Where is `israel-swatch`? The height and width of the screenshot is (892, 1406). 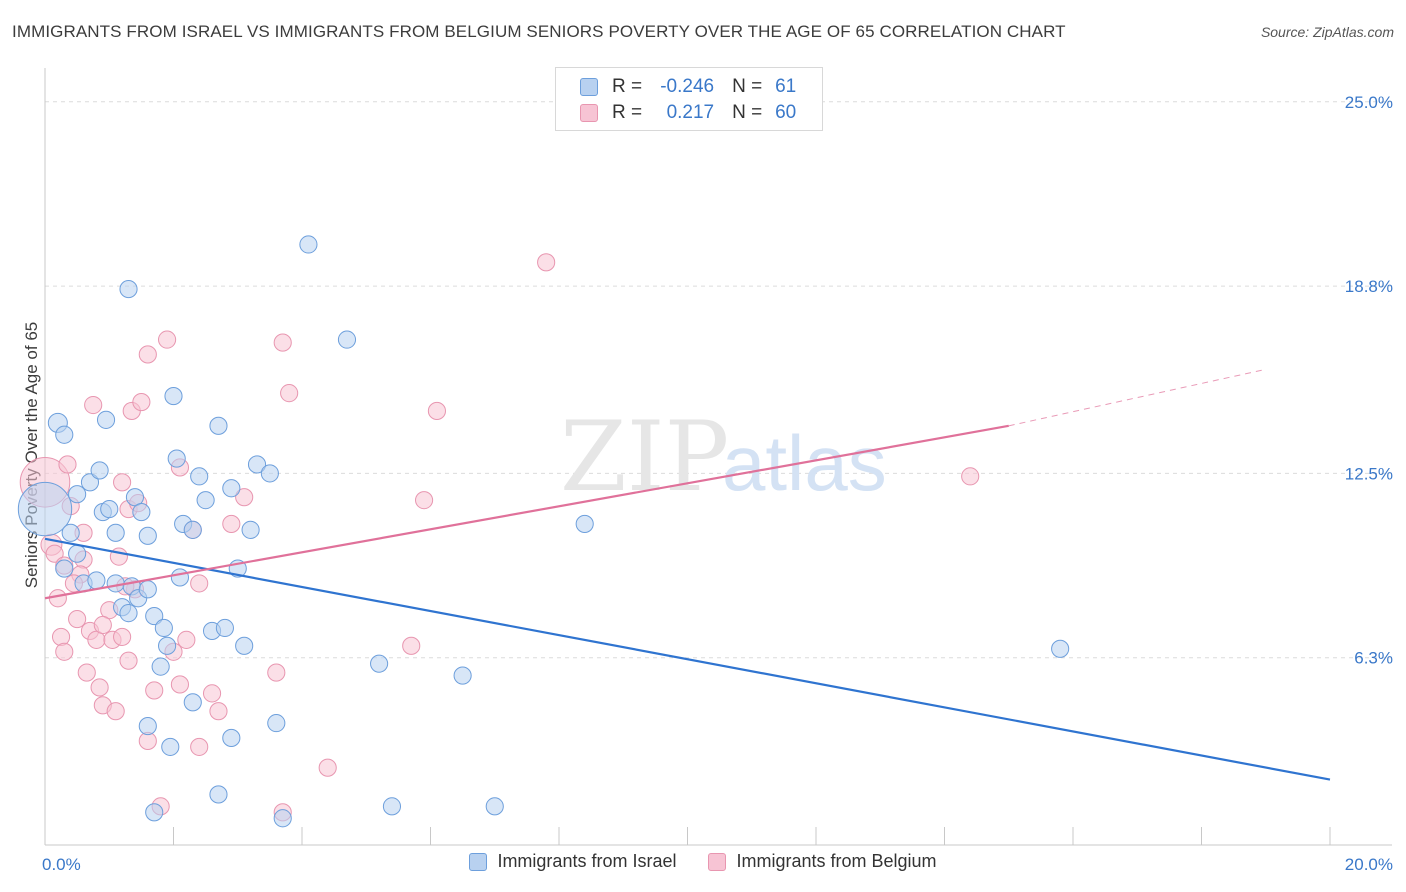
israel-swatch is located at coordinates (589, 87).